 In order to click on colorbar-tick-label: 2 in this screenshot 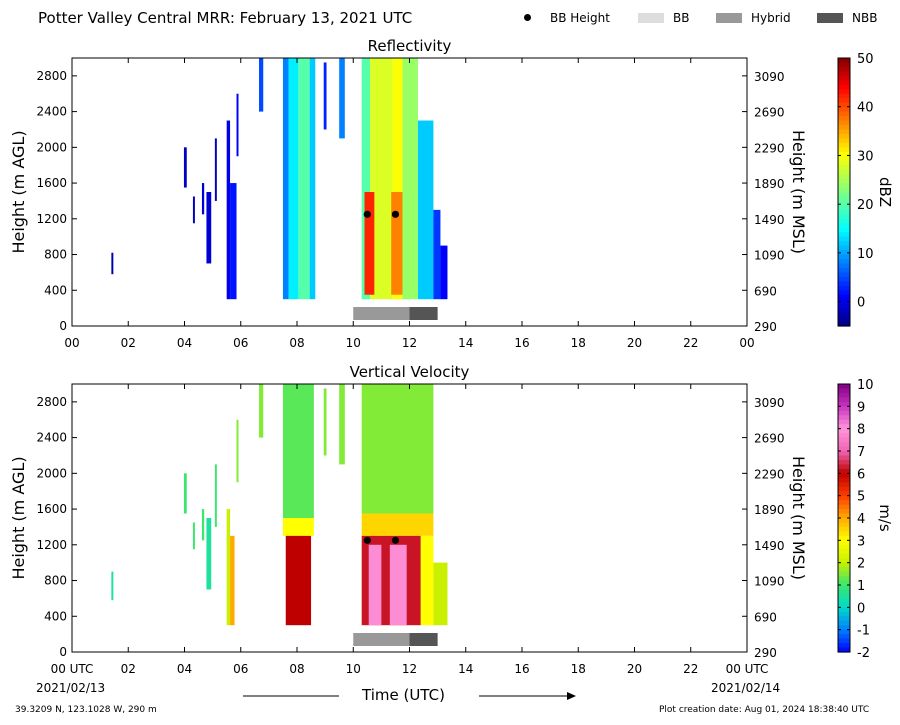, I will do `click(861, 564)`.